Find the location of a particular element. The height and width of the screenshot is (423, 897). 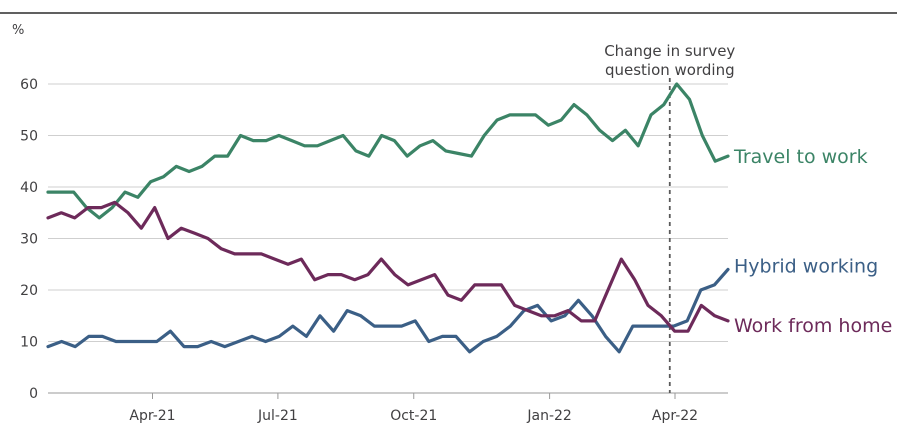

y-tick-label: 10 is located at coordinates (29, 343).